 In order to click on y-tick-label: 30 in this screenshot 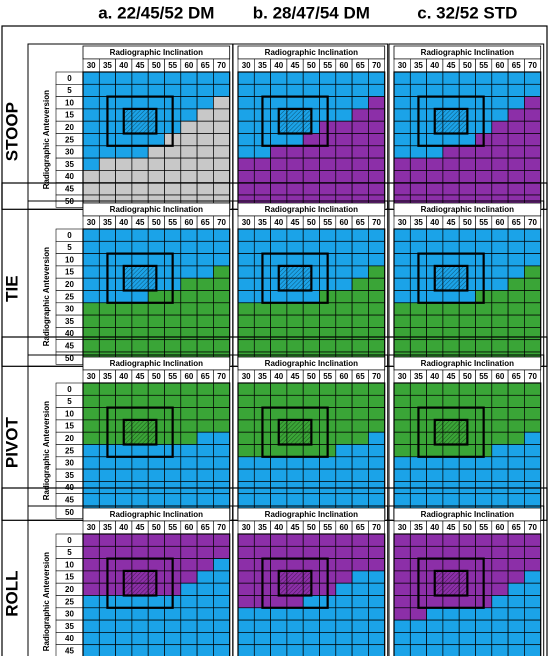, I will do `click(69, 463)`.